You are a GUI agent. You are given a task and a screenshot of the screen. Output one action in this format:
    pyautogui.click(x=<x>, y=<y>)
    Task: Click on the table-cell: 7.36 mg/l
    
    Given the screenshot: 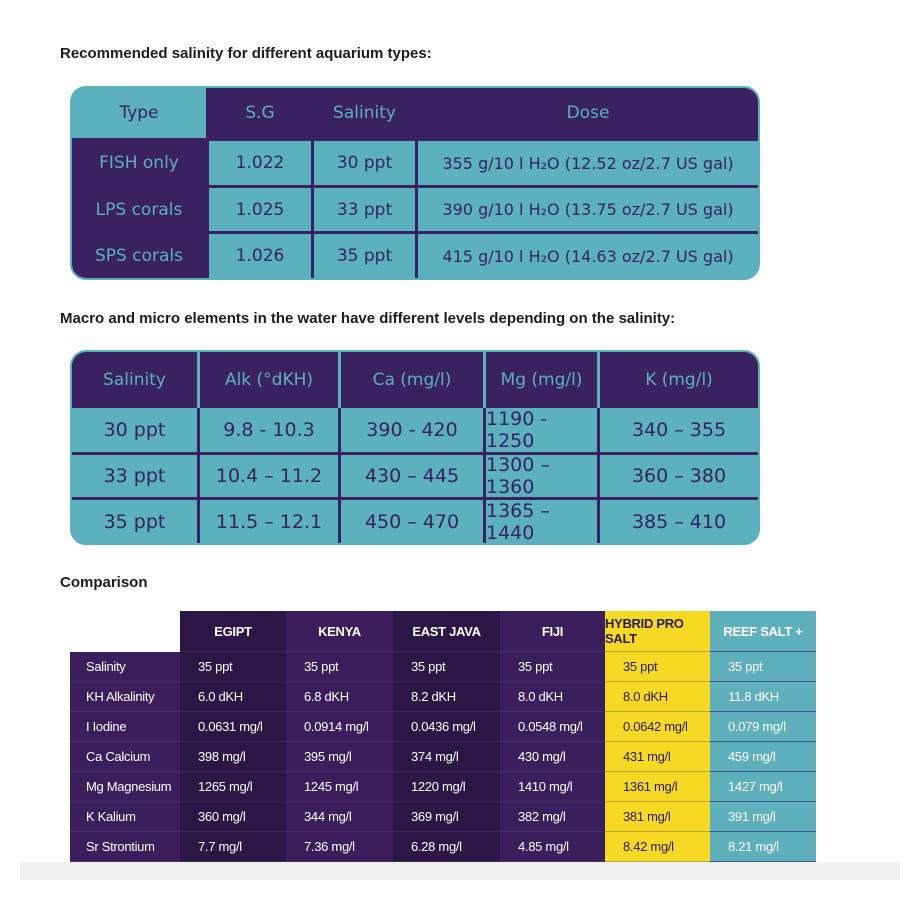 What is the action you would take?
    pyautogui.click(x=339, y=847)
    